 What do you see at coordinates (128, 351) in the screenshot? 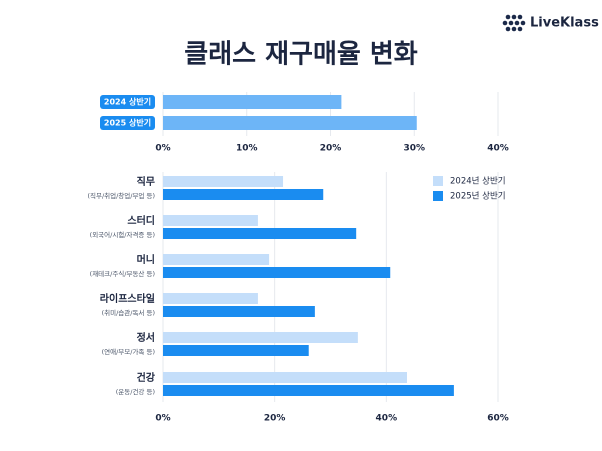
I see `category-note: (연애/부모/가족 등)` at bounding box center [128, 351].